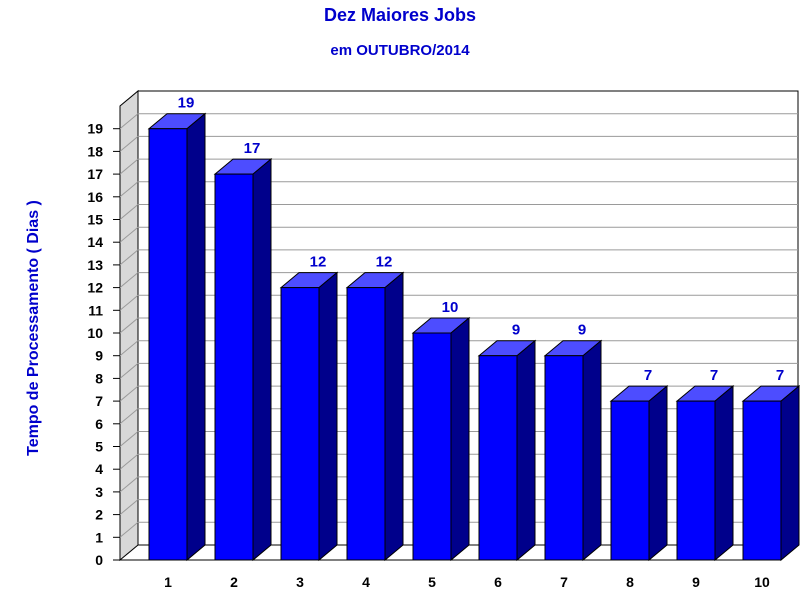 The height and width of the screenshot is (600, 800). I want to click on y-tick-label: 8, so click(99, 378).